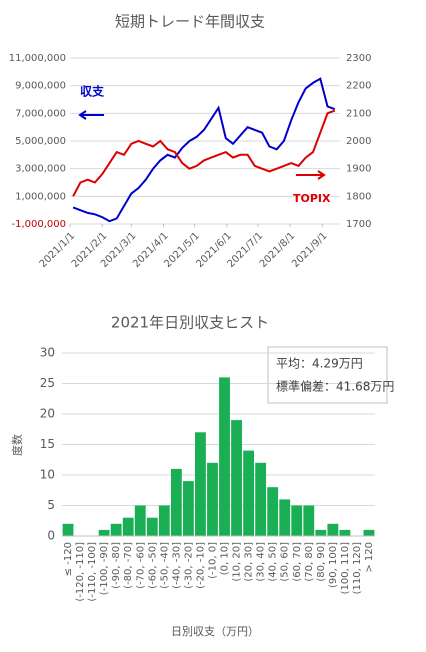 The height and width of the screenshot is (652, 426). Describe the element at coordinates (17, 445) in the screenshot. I see `y-axis-label: 度数` at that location.